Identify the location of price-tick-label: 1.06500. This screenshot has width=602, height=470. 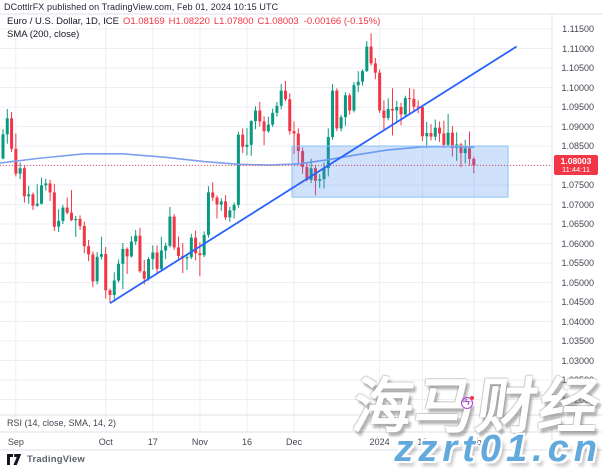
(577, 224).